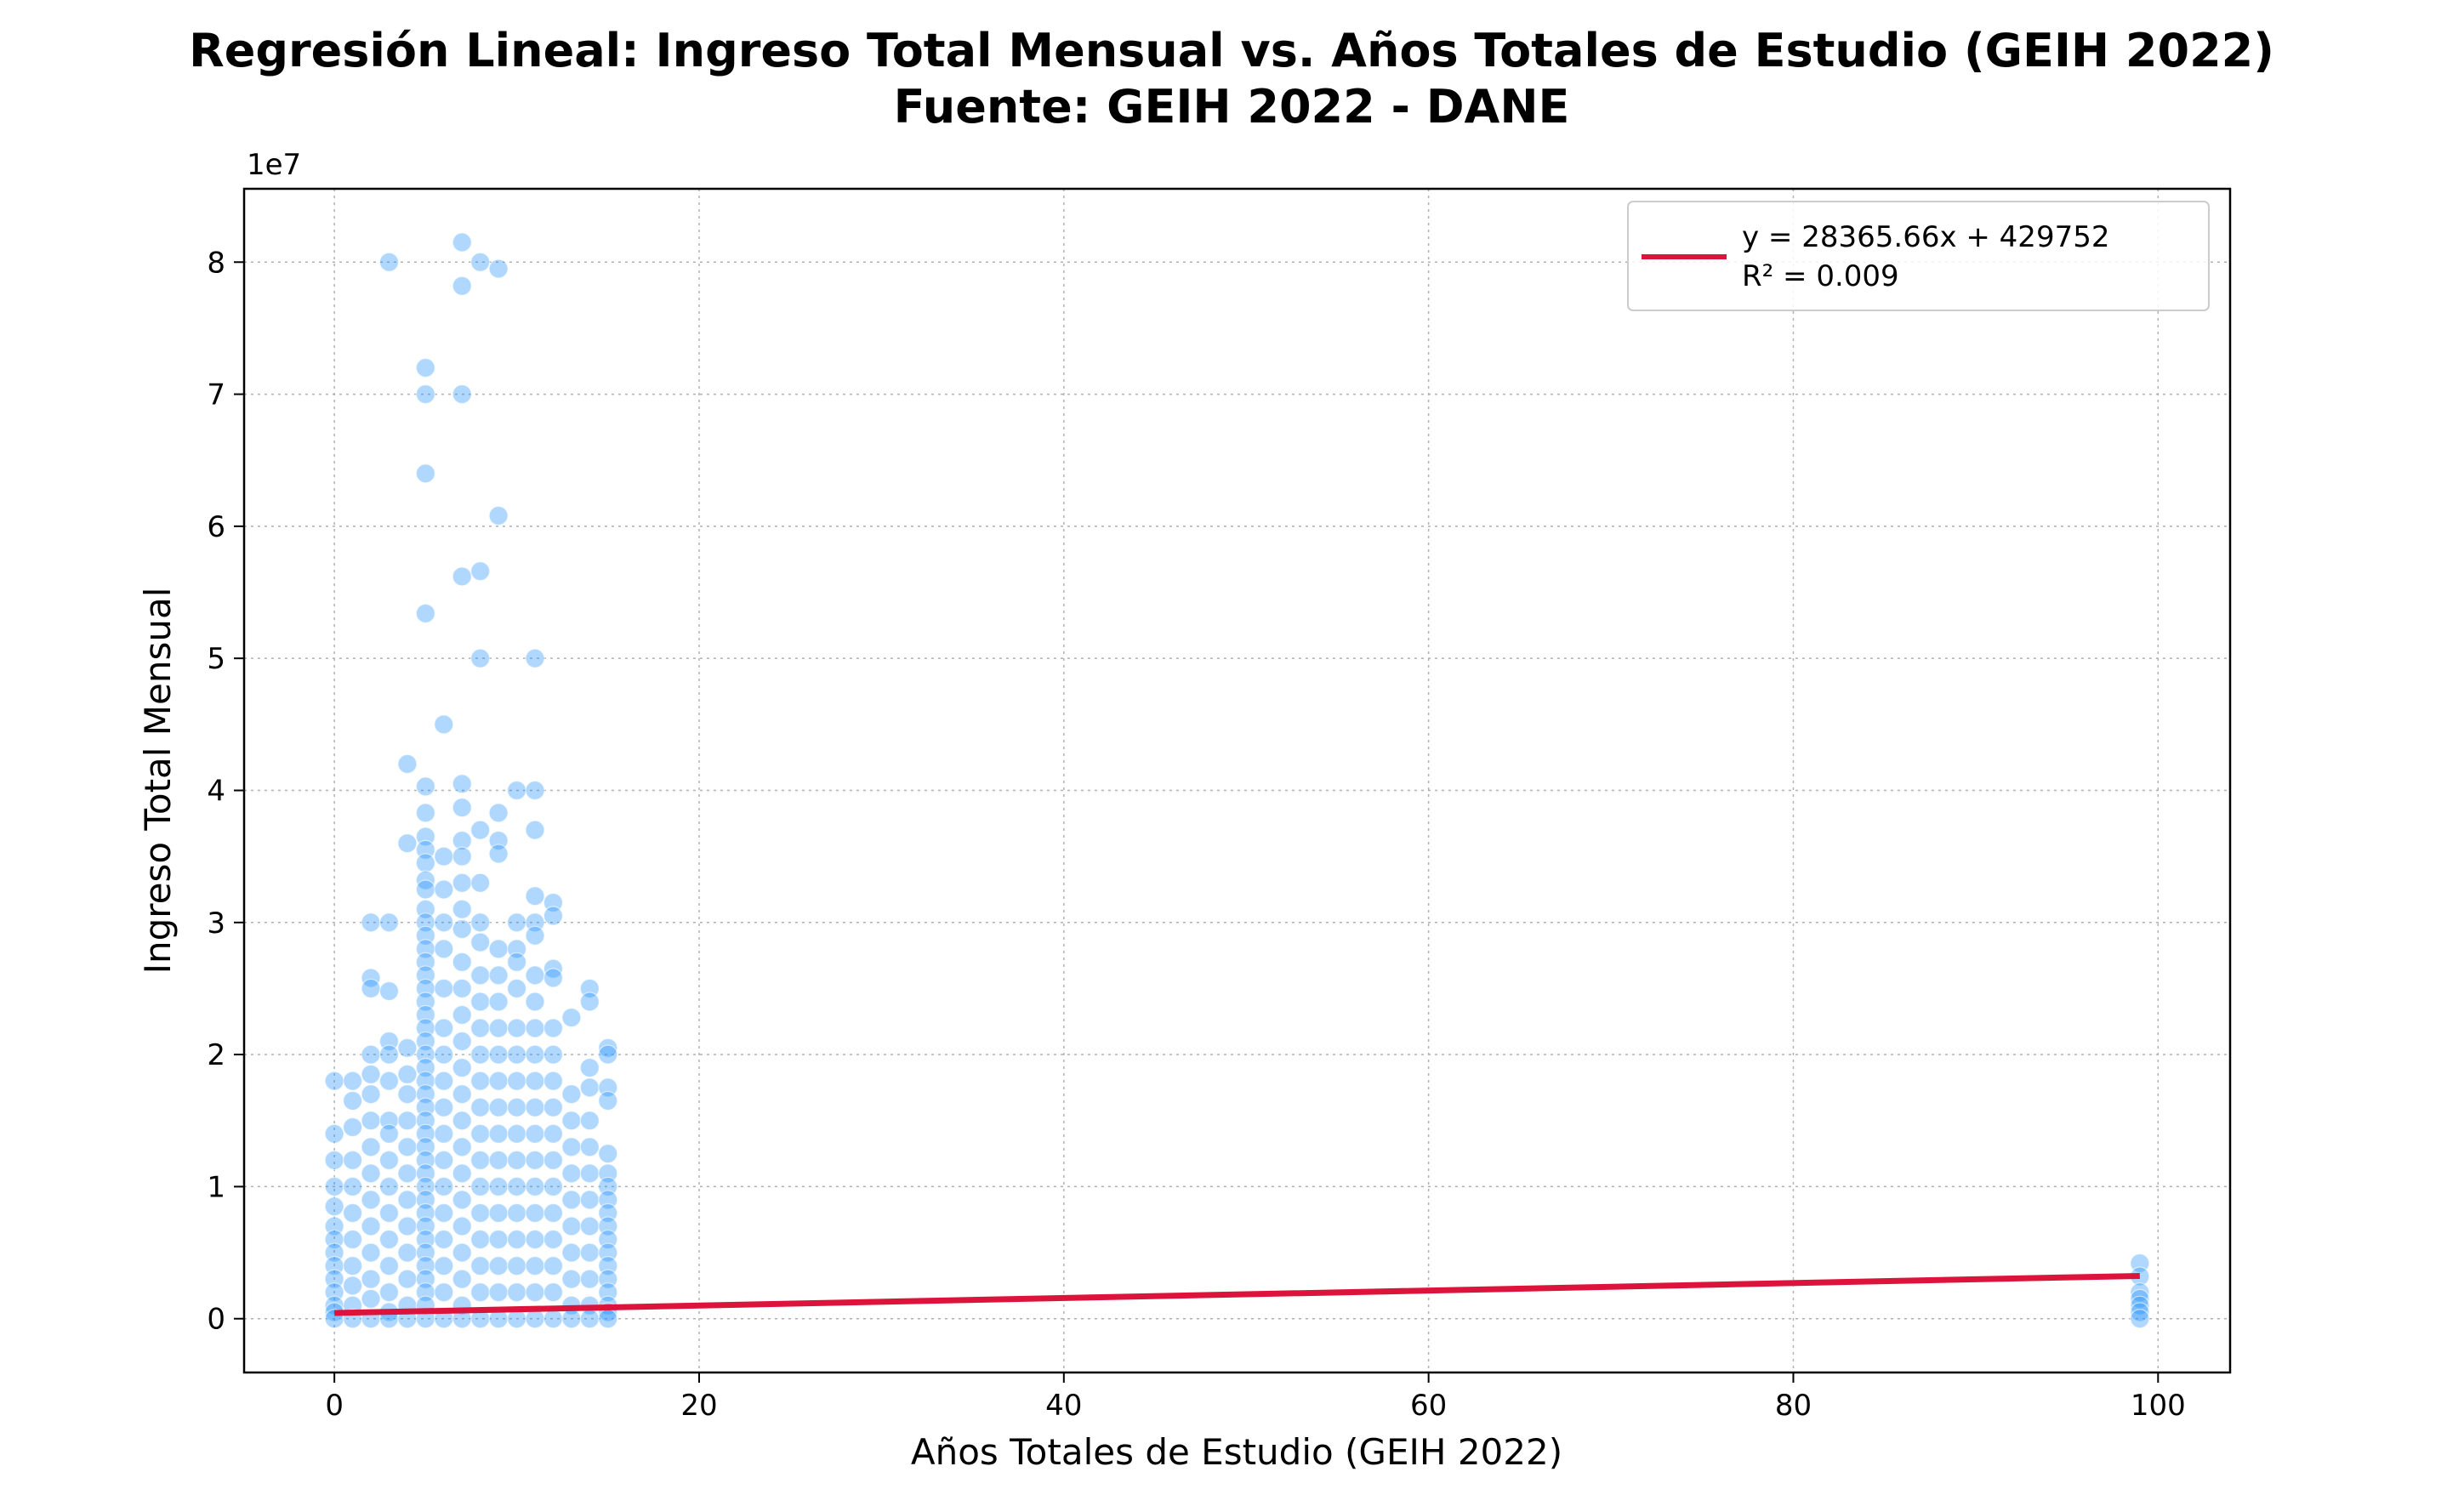 This screenshot has height=1506, width=2464. What do you see at coordinates (1236, 1452) in the screenshot?
I see `x-axis-label: Años Totales de Estudio (GEIH 2022)` at bounding box center [1236, 1452].